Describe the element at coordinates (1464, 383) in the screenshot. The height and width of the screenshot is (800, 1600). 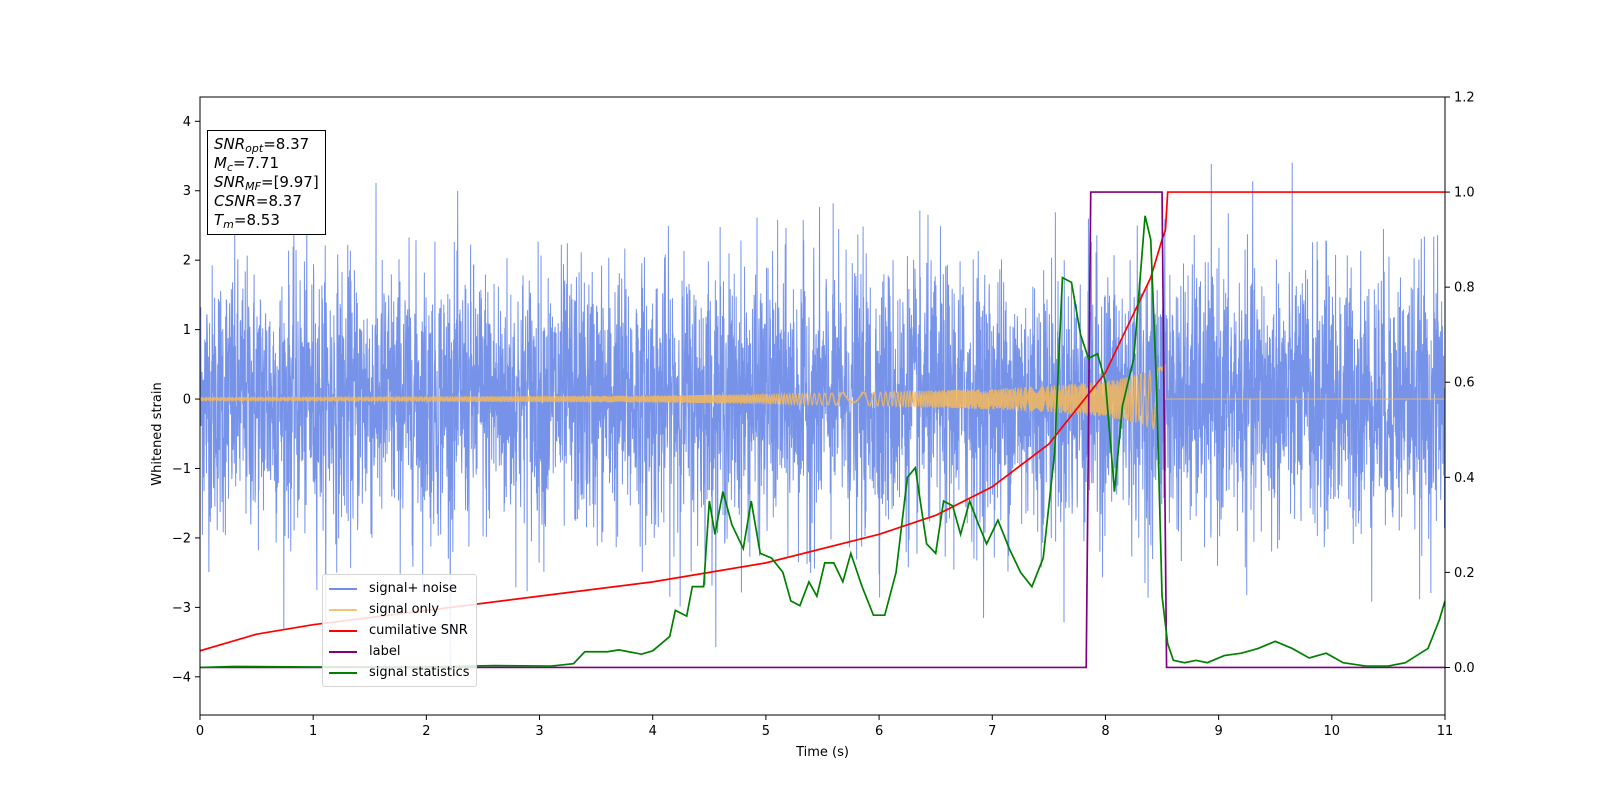
I see `y-right-tick-label: 0.6` at that location.